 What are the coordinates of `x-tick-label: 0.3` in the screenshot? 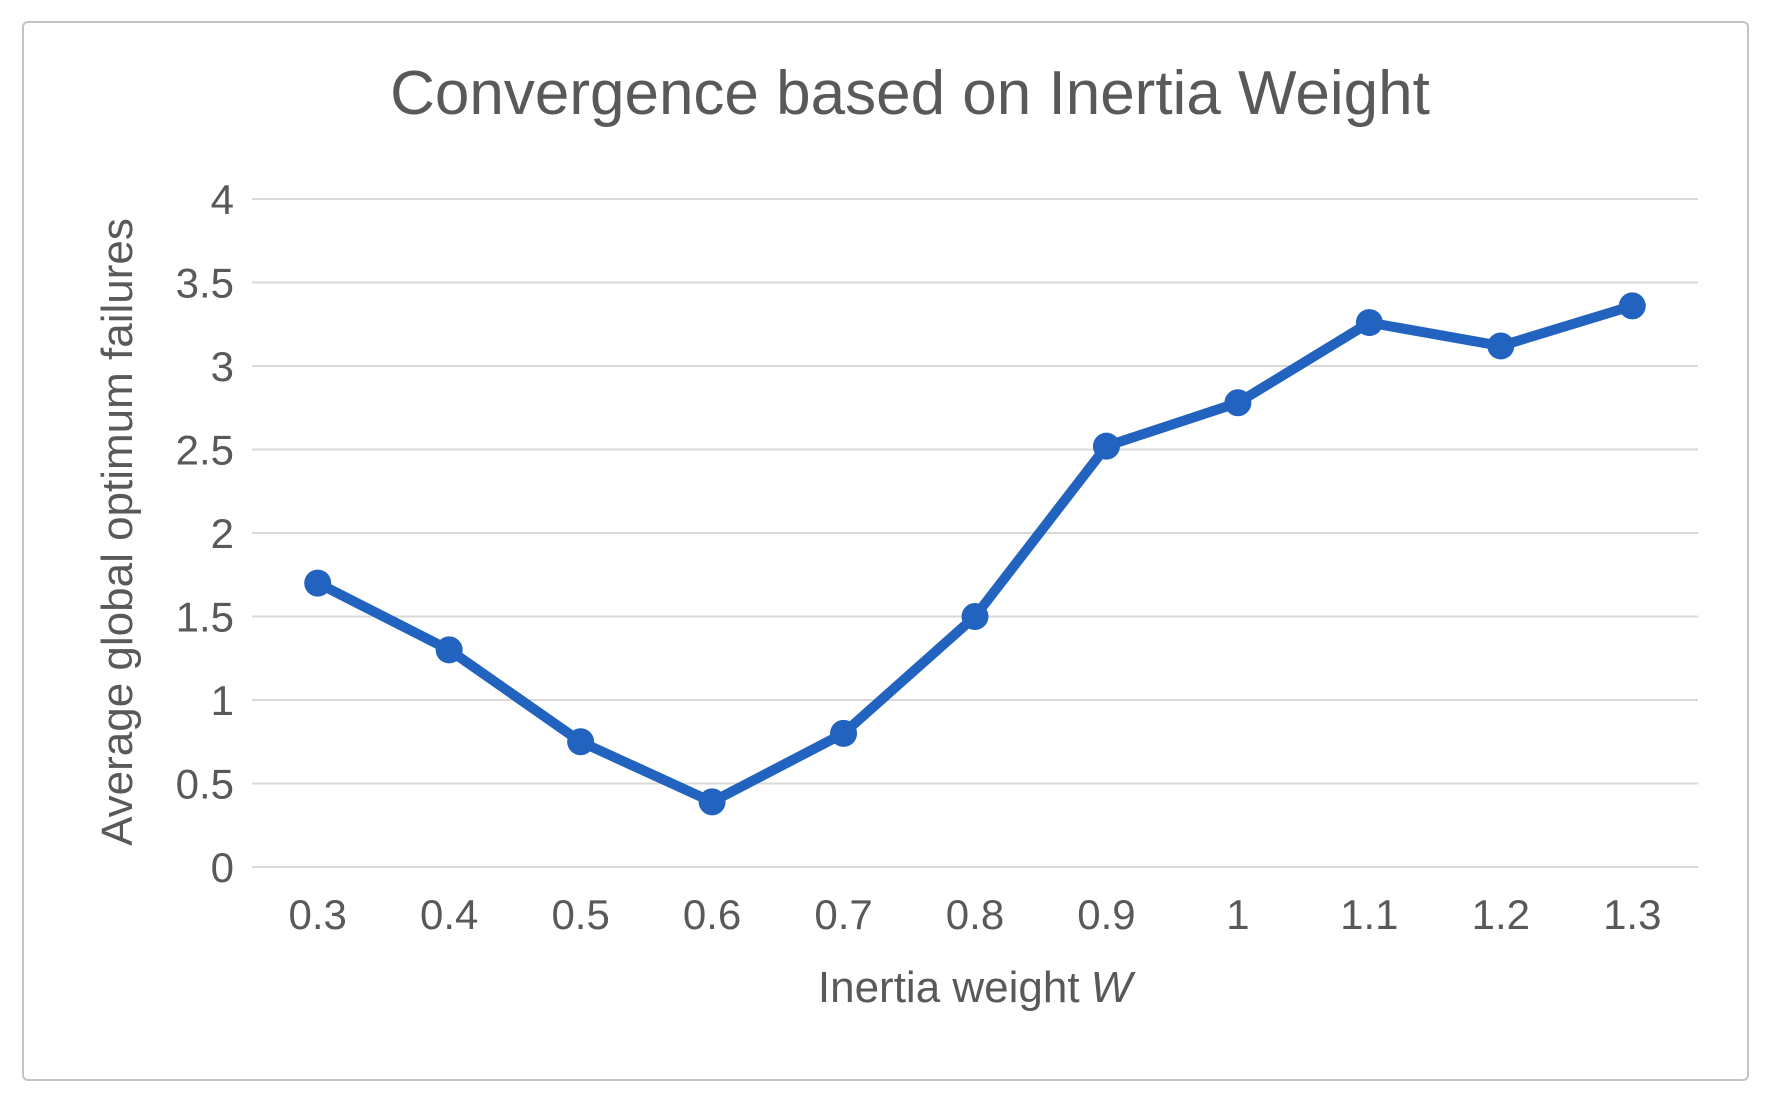 It's located at (318, 914).